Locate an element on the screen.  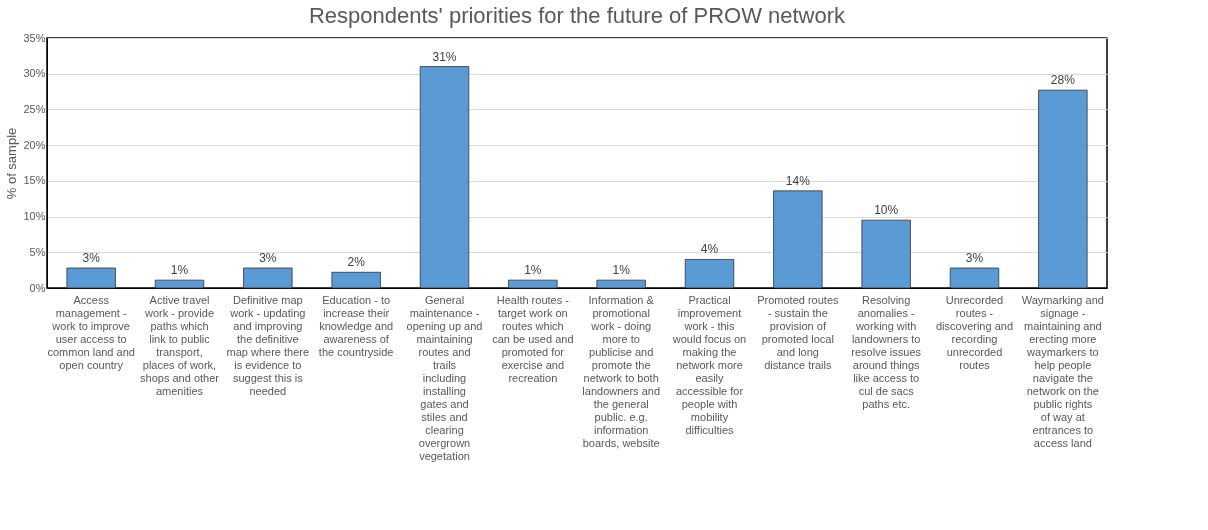
category-label: Practical improvement work - this would focus on making the network more easily accessible for people with mobility difficulties is located at coordinates (709, 364).